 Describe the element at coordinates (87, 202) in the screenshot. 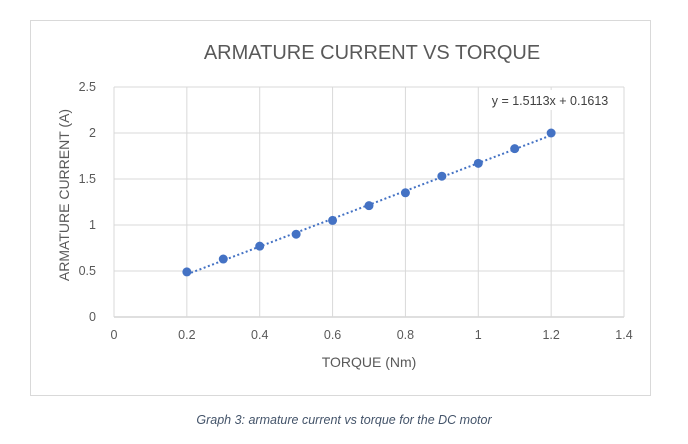

I see `y-axis-ticks: 0 0.5 1 1.5 2 2.5` at that location.